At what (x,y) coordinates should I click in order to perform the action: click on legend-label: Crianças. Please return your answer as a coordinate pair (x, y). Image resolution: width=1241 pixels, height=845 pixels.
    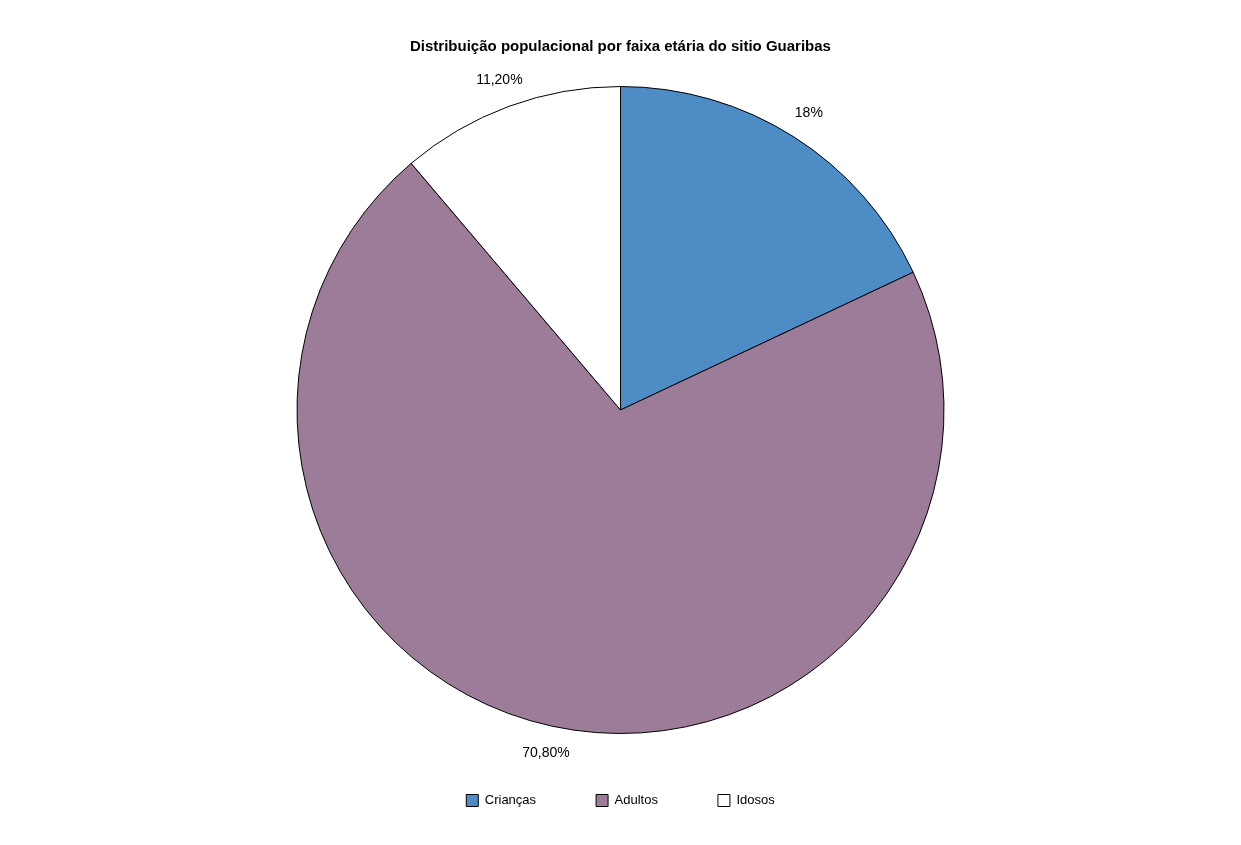
    Looking at the image, I should click on (510, 800).